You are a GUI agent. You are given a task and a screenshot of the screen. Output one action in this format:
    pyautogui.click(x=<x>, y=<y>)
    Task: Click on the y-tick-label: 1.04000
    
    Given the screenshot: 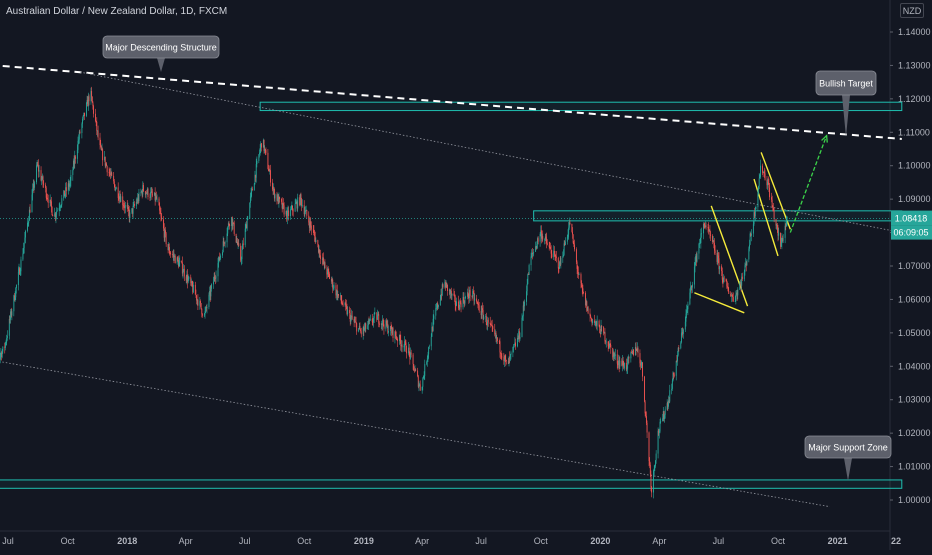 What is the action you would take?
    pyautogui.click(x=914, y=366)
    